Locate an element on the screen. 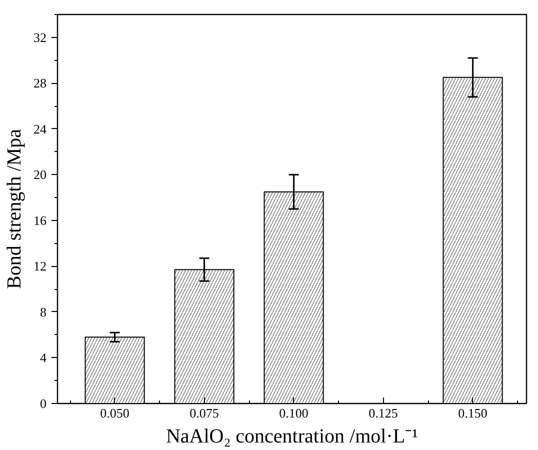 Image resolution: width=538 pixels, height=450 pixels. y-tick-label: 4 is located at coordinates (43, 358).